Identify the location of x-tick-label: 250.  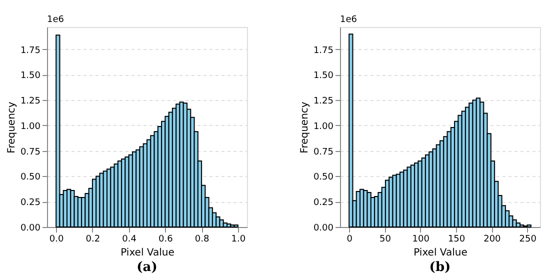
(528, 239).